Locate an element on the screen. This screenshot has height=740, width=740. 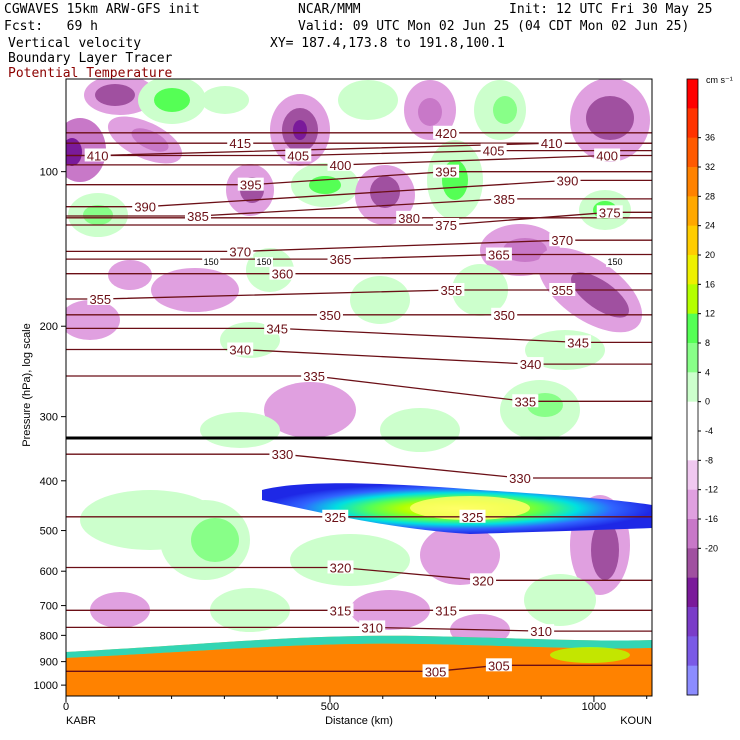
theta-label: 415 is located at coordinates (240, 143).